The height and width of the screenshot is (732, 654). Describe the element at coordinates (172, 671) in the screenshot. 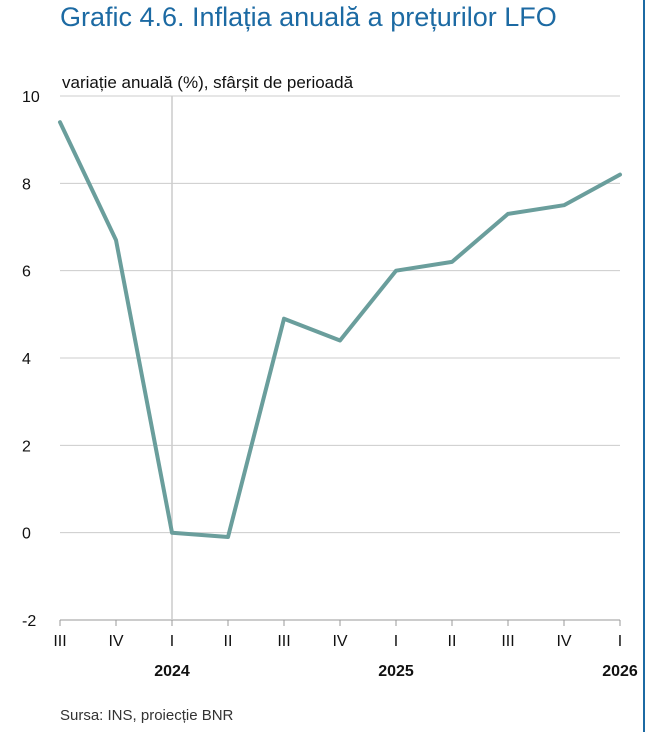

I see `x-year-label: 2024` at that location.